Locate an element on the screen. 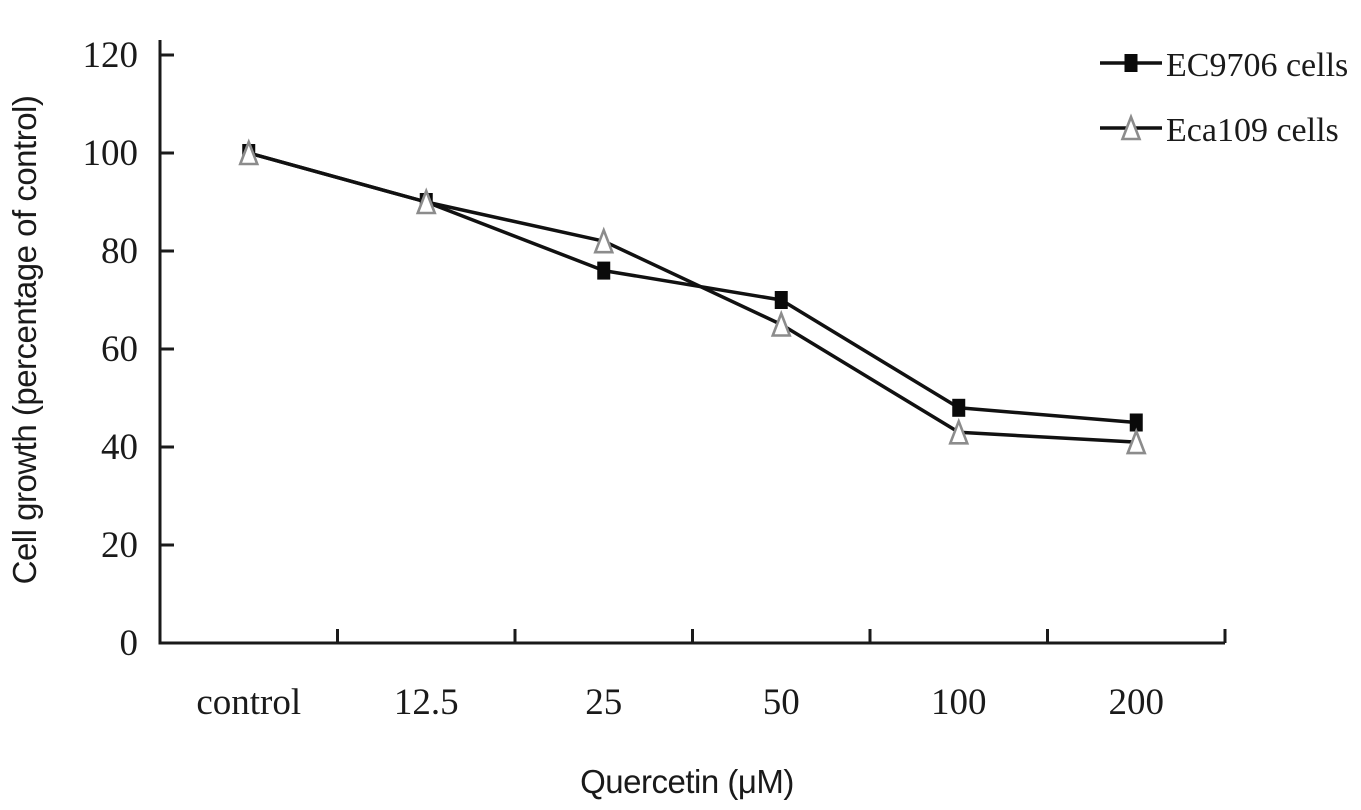 The width and height of the screenshot is (1361, 810). x-tick-label: 50 is located at coordinates (781, 702).